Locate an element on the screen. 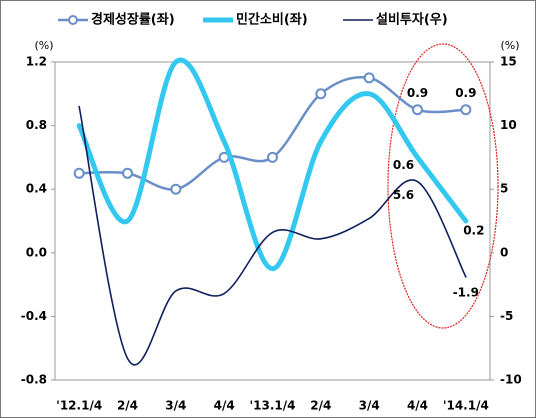 The width and height of the screenshot is (536, 418). x-tick-label: '12.1/4 is located at coordinates (79, 406).